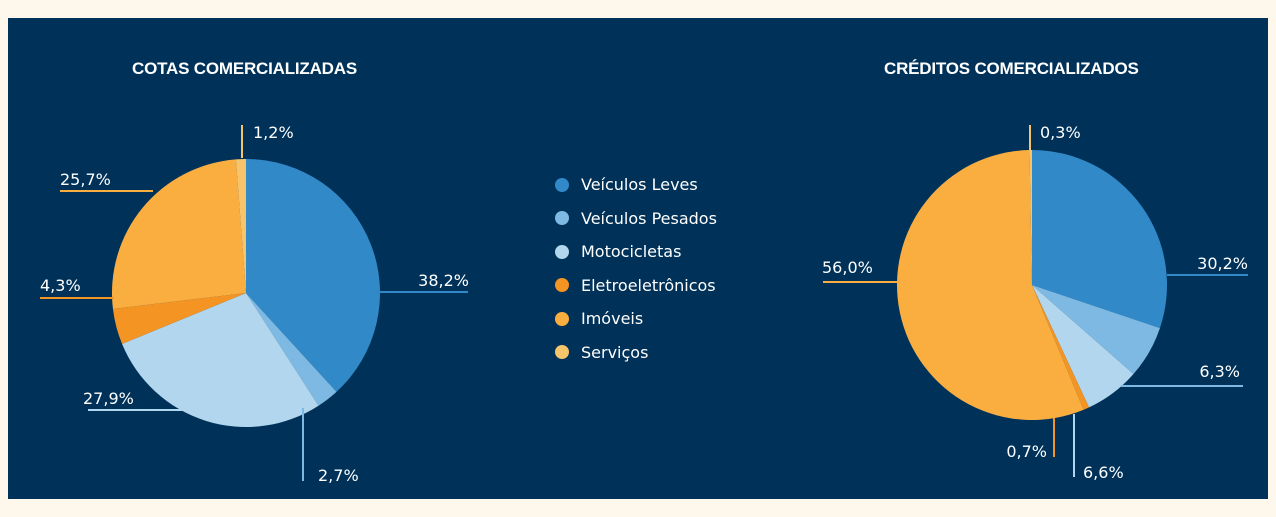 The height and width of the screenshot is (517, 1276). I want to click on pie-slice-creditos-veiculos-leves, so click(1099, 239).